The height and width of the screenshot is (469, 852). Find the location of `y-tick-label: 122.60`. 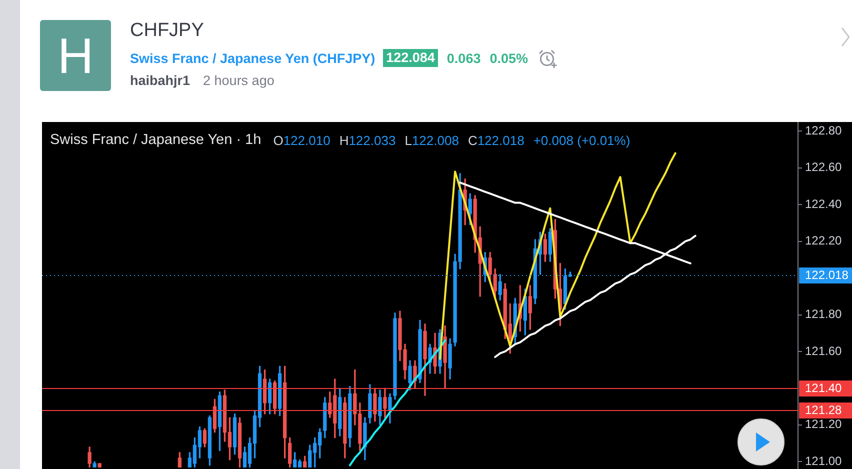

y-tick-label: 122.60 is located at coordinates (823, 167).